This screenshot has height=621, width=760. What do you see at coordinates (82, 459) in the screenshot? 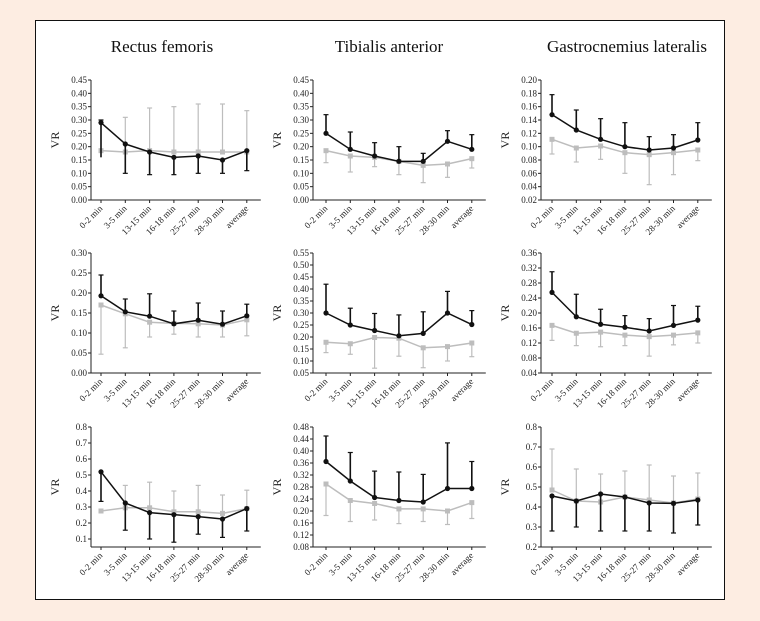
I see `y-tick-label: 0.6` at bounding box center [82, 459].